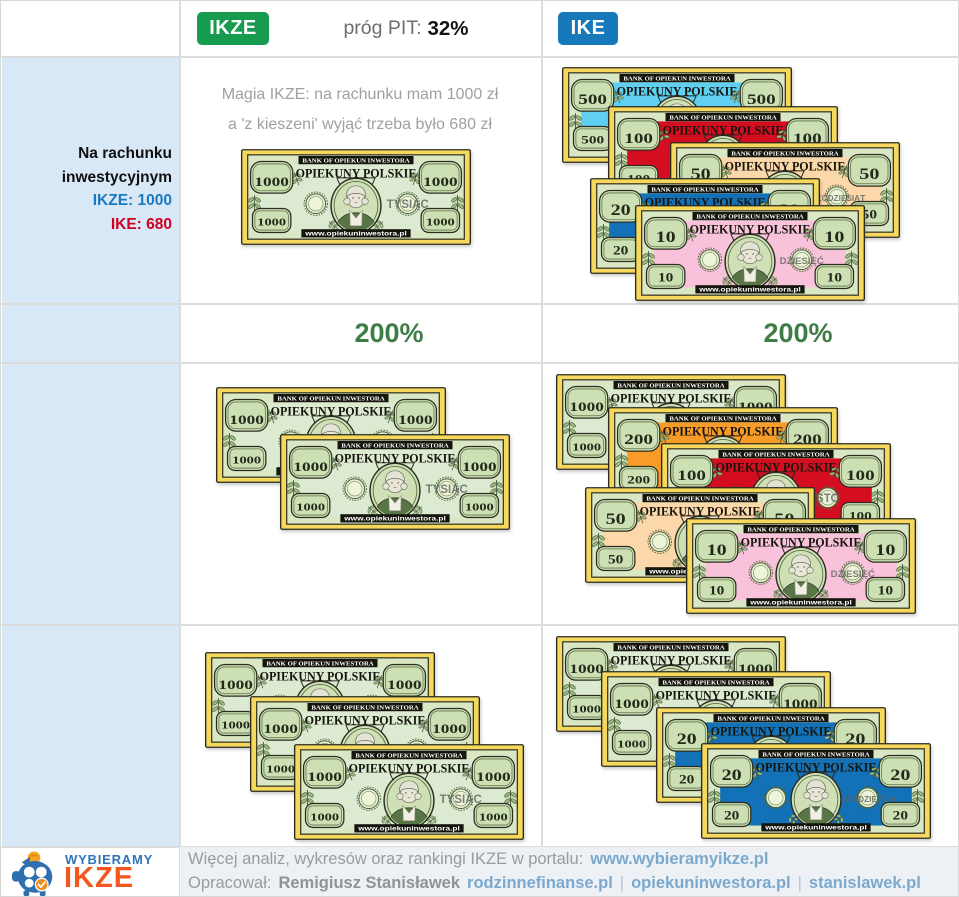 This screenshot has height=897, width=959. What do you see at coordinates (540, 883) in the screenshot?
I see `link-rodzinnefinanse: rodzinnefinanse.pl` at bounding box center [540, 883].